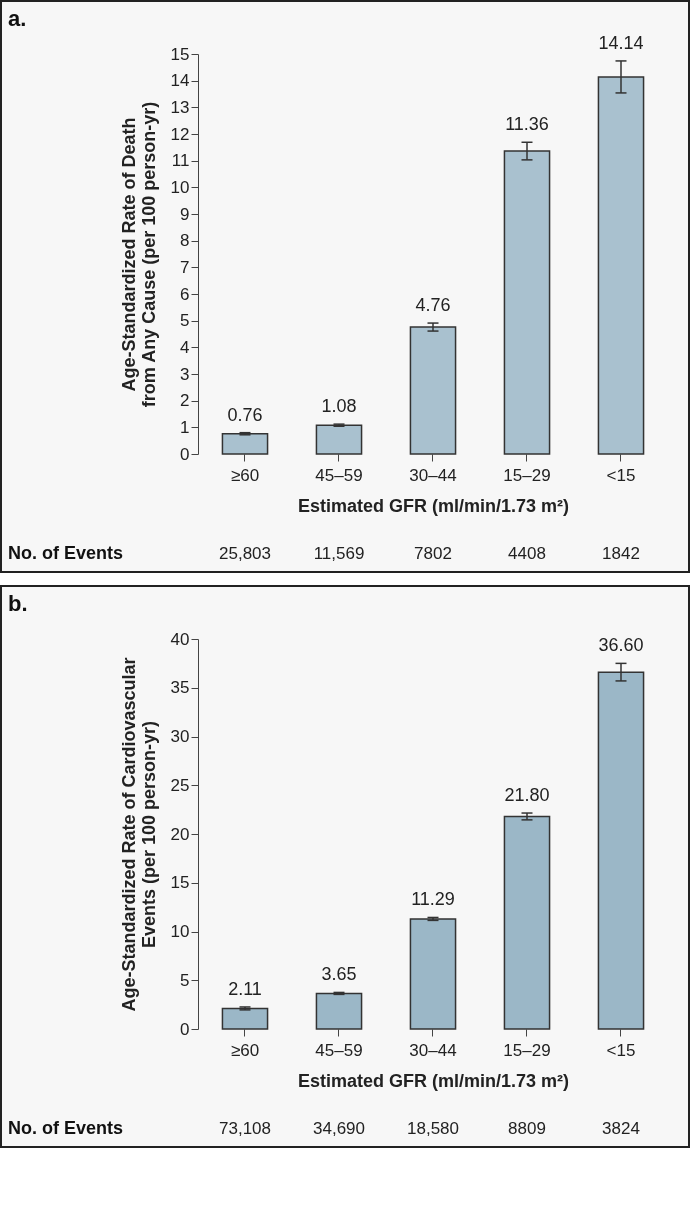 This screenshot has height=1220, width=692. Describe the element at coordinates (180, 834) in the screenshot. I see `y-tick-label: 20` at that location.